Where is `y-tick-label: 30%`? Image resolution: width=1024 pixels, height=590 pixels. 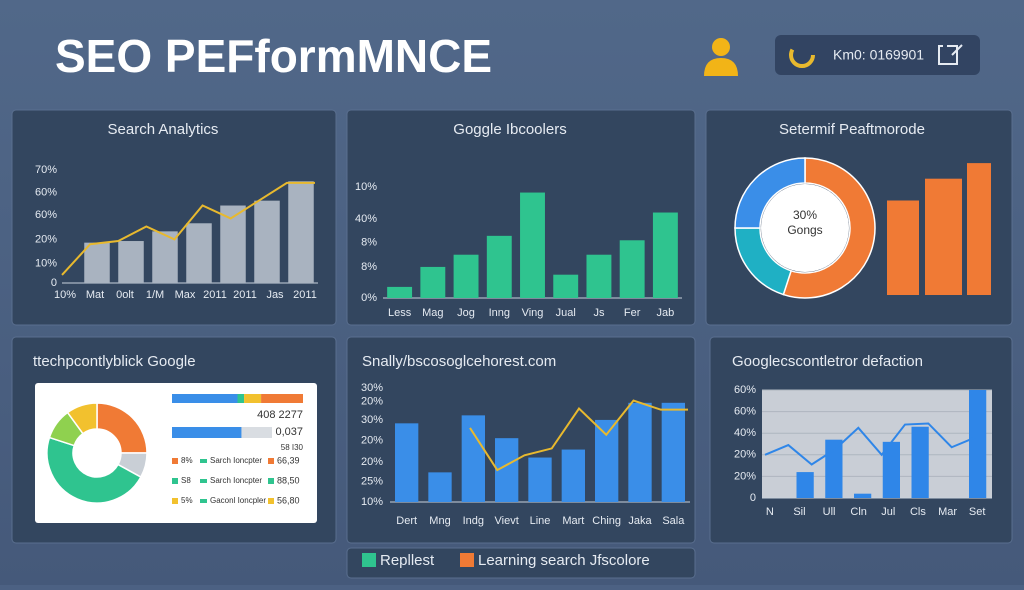 y-tick-label: 30% is located at coordinates (372, 420).